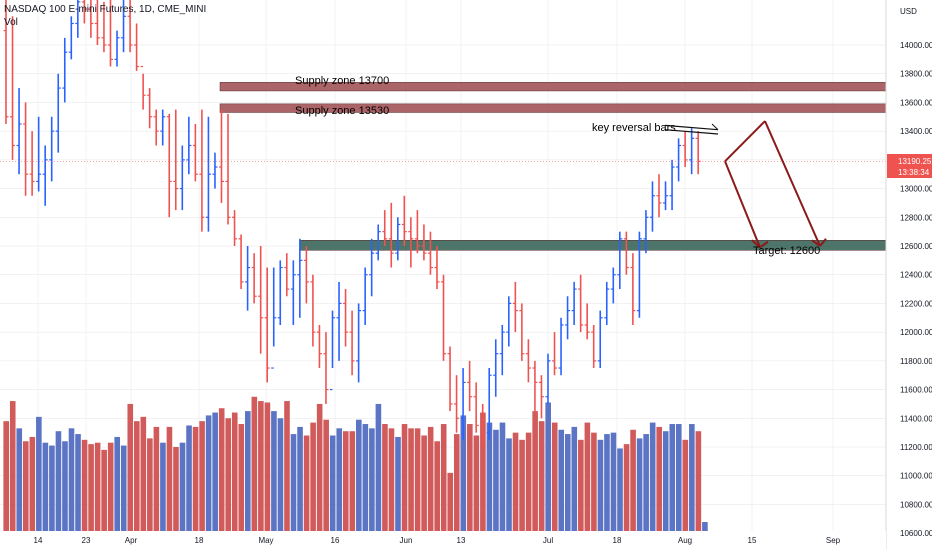 Image resolution: width=932 pixels, height=550 pixels. Describe the element at coordinates (916, 504) in the screenshot. I see `price-tick-label: 10800.00` at that location.